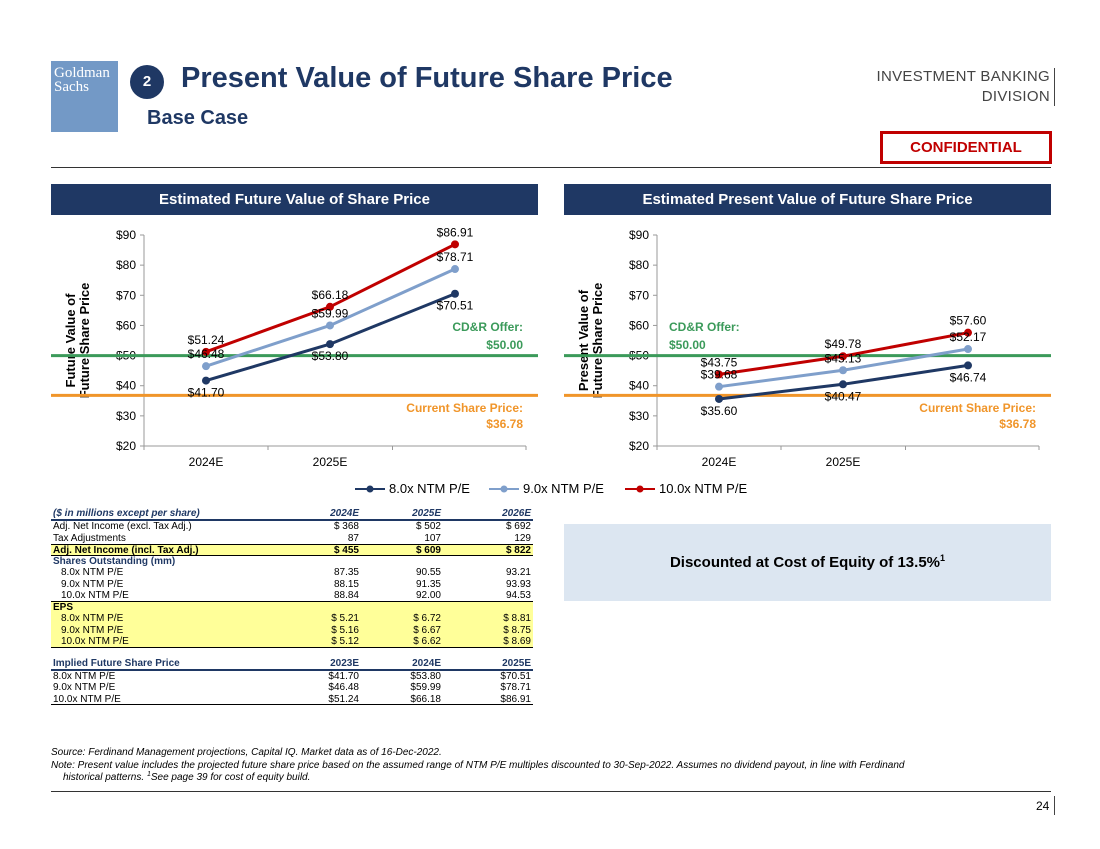 This screenshot has height=849, width=1100. I want to click on data-label-10x: $49.78, so click(843, 344).